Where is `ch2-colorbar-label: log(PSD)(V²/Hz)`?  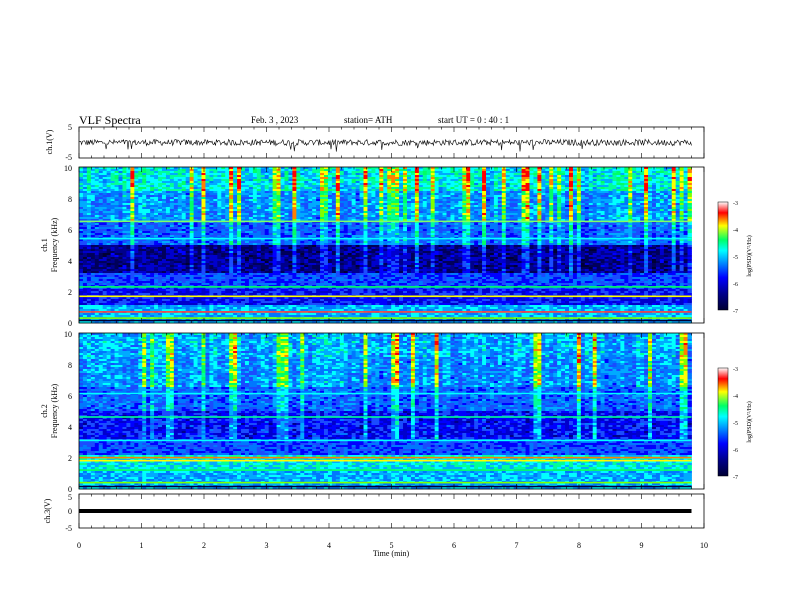 ch2-colorbar-label: log(PSD)(V²/Hz) is located at coordinates (749, 421).